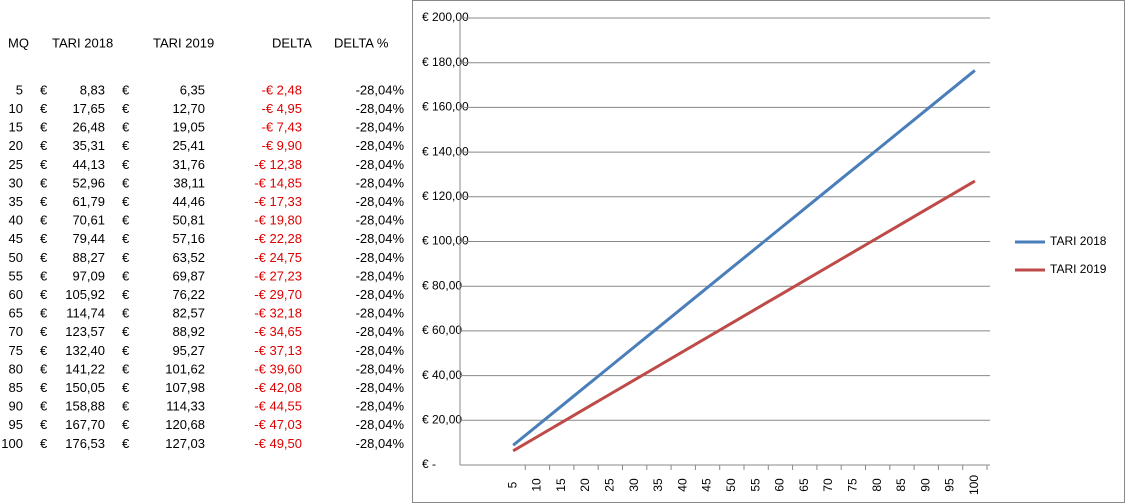  I want to click on y-tick-label: € 80,00, so click(442, 285).